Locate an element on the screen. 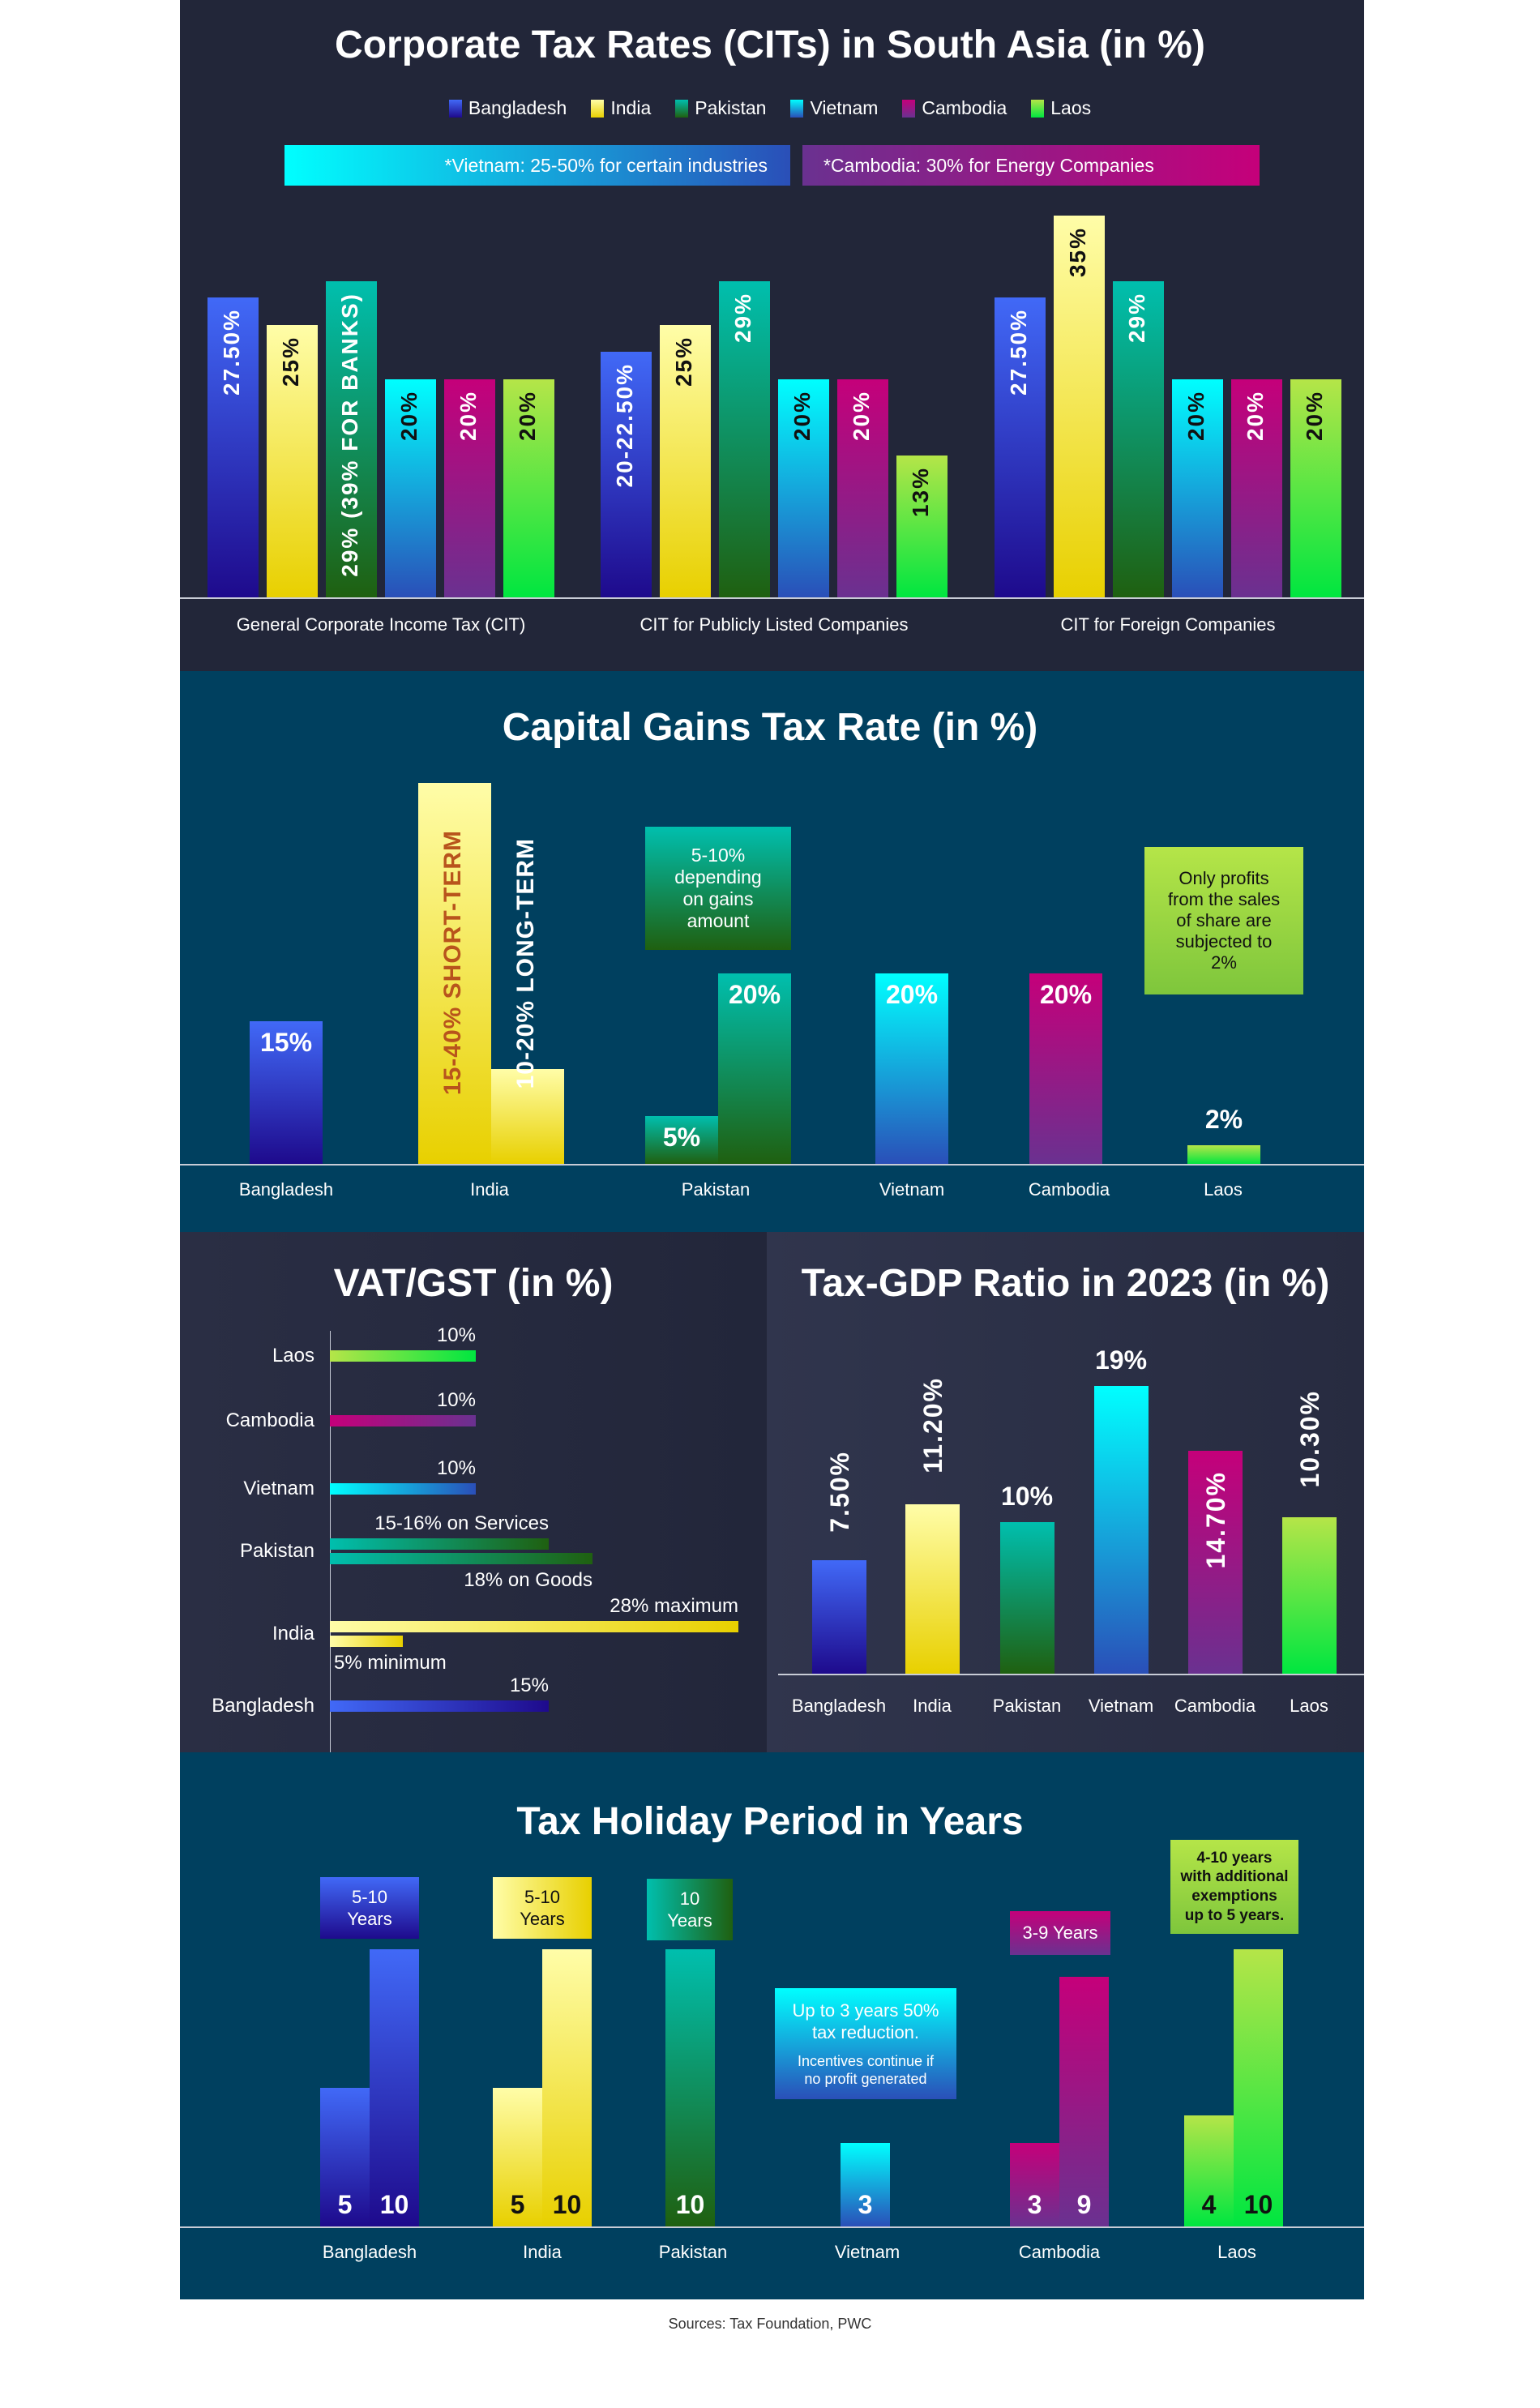 The width and height of the screenshot is (1540, 2408). legend-label: Vietnam is located at coordinates (845, 107).